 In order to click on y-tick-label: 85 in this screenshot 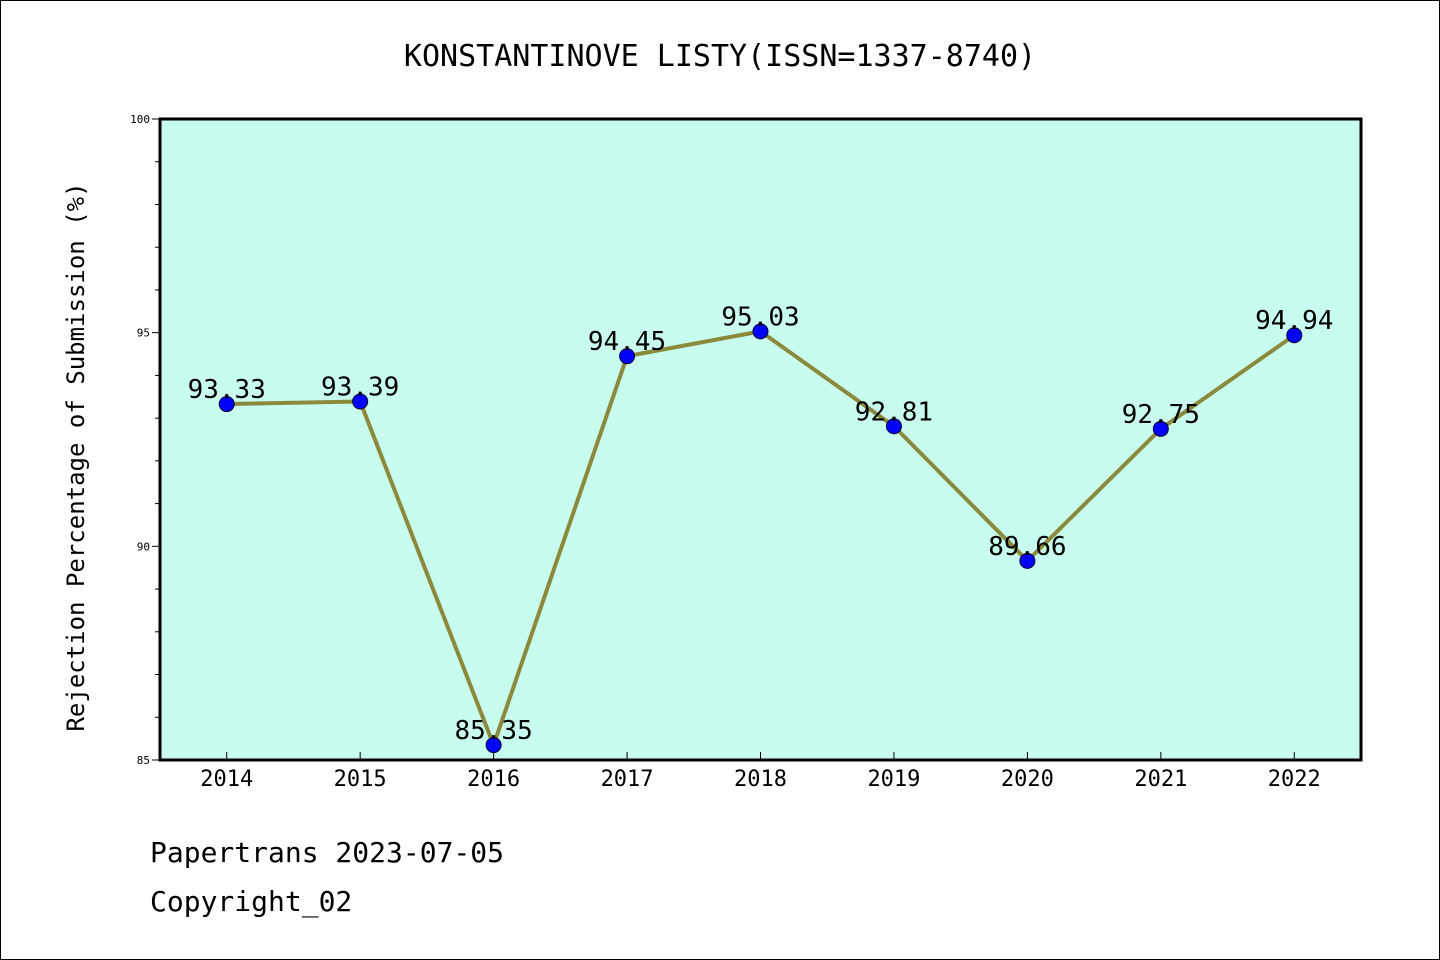, I will do `click(143, 760)`.